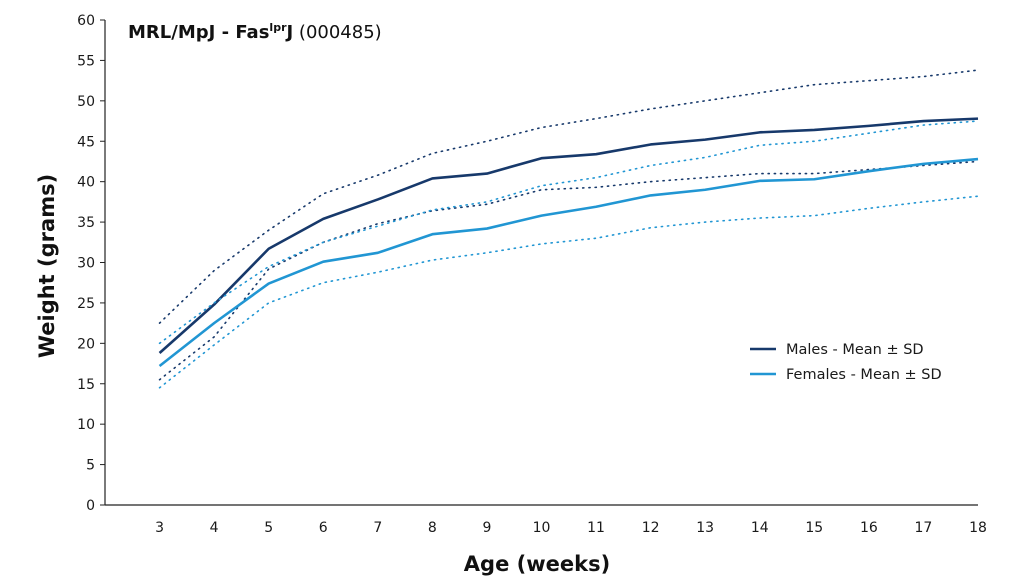 This screenshot has height=588, width=1016. What do you see at coordinates (542, 528) in the screenshot?
I see `x-tick-label: 10` at bounding box center [542, 528].